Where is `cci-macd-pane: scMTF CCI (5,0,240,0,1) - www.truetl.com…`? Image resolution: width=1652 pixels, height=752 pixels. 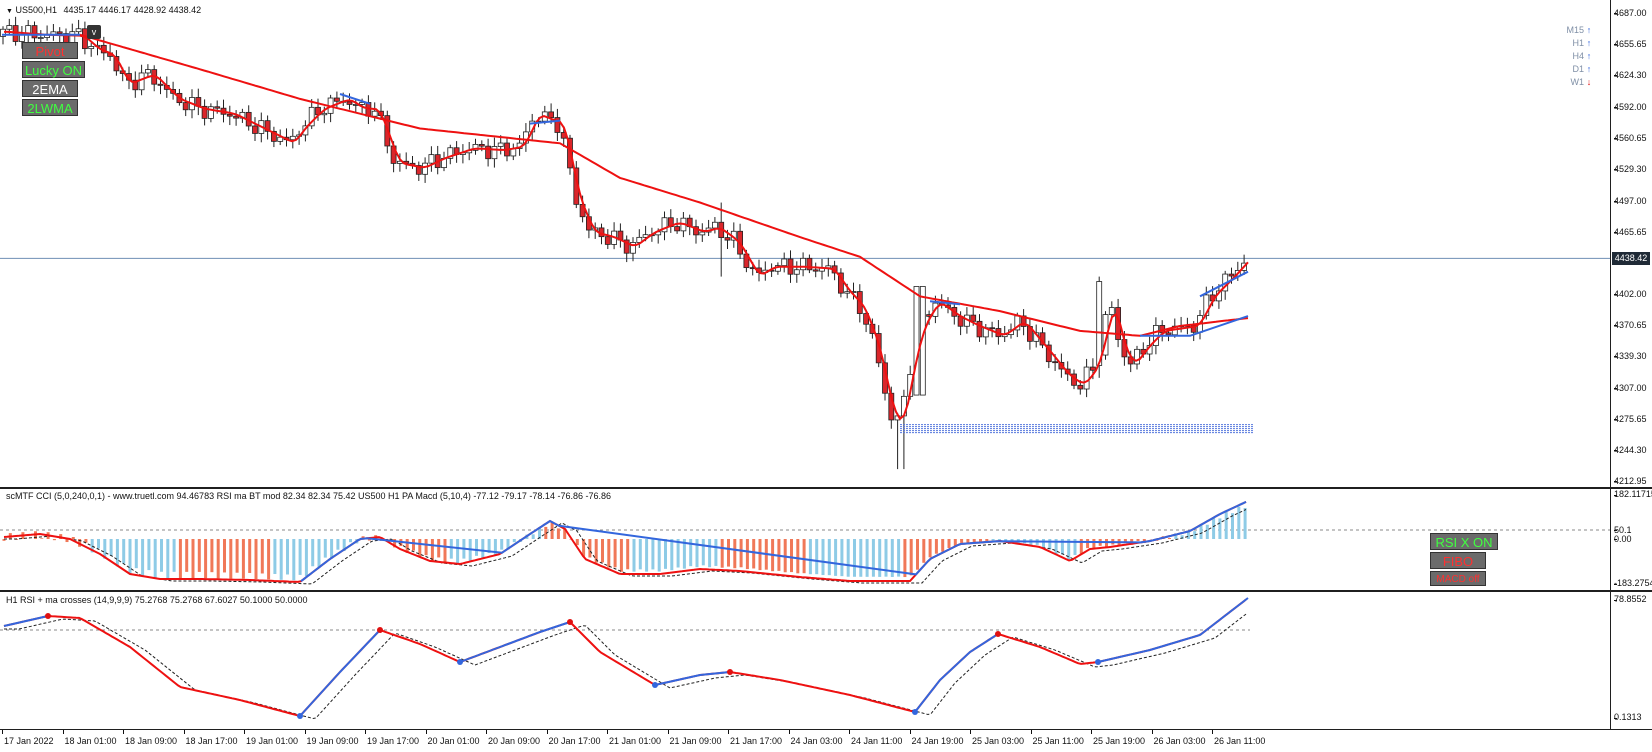 cci-macd-pane: scMTF CCI (5,0,240,0,1) - www.truetl.com… is located at coordinates (826, 539).